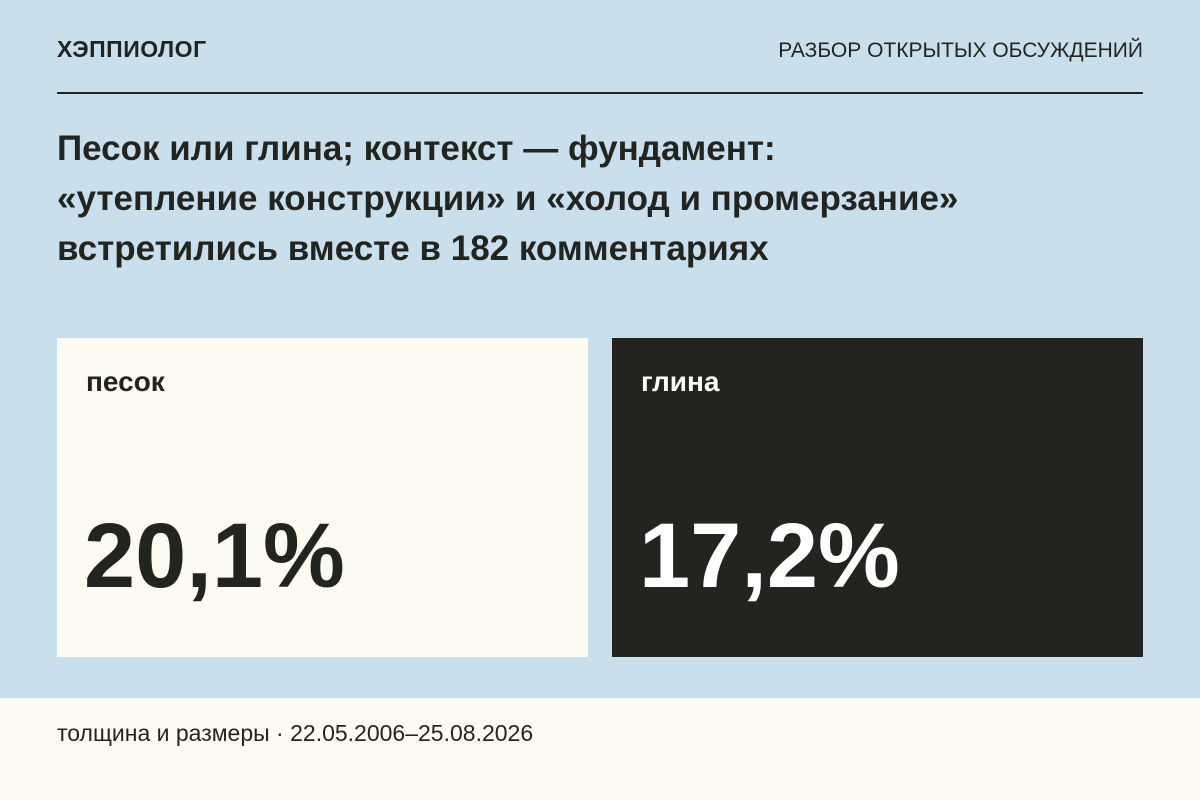 The height and width of the screenshot is (800, 1200). Describe the element at coordinates (769, 556) in the screenshot. I see `card-value: 17,2%` at that location.